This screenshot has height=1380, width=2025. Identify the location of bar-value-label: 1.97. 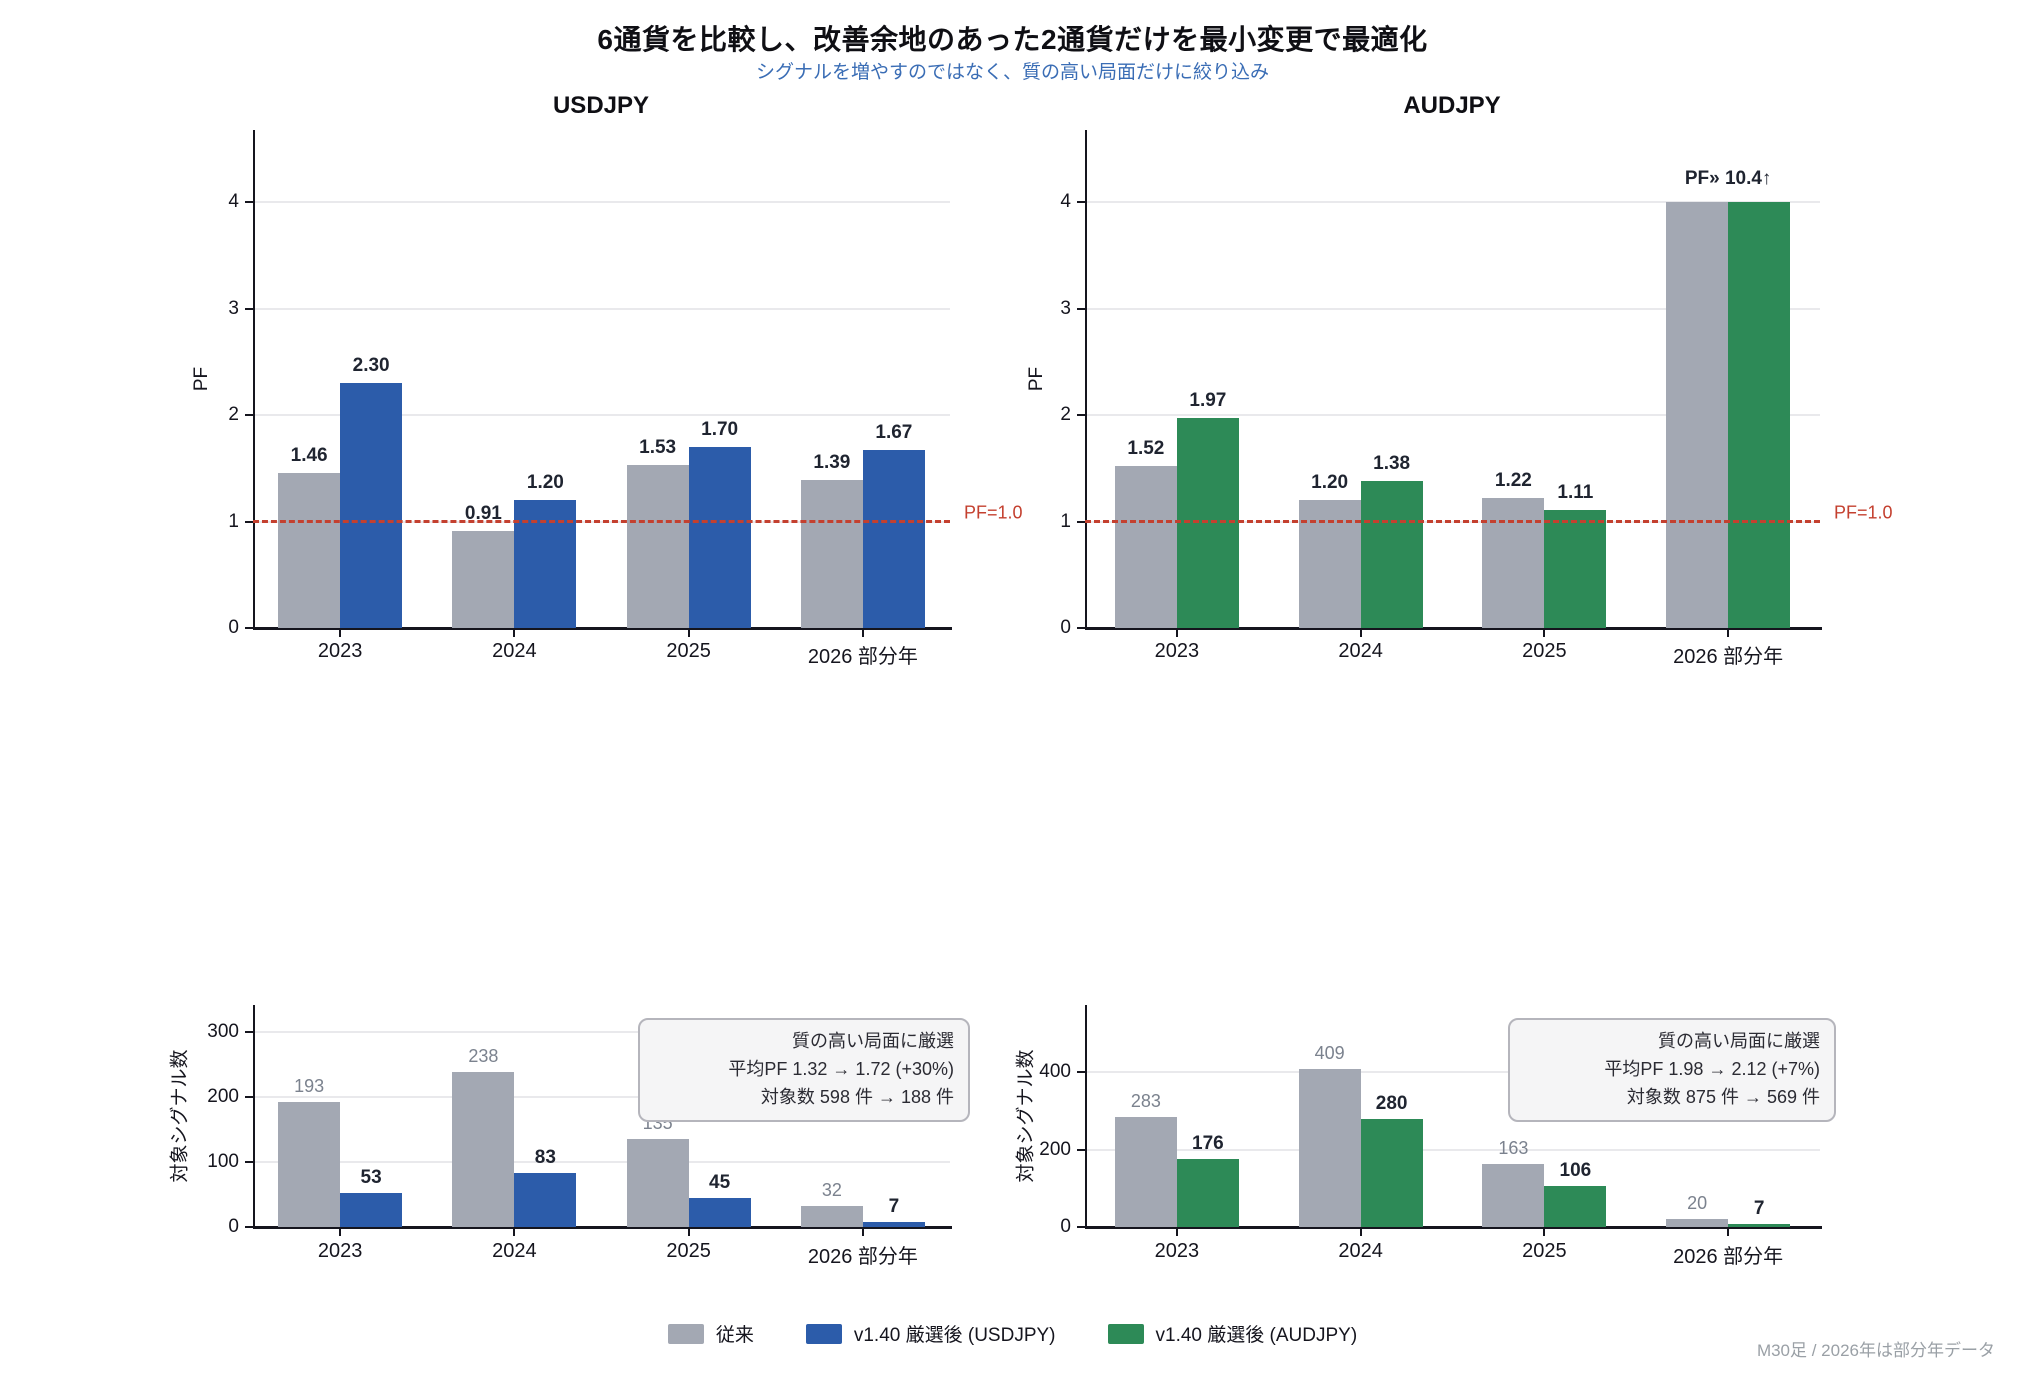
(1208, 400).